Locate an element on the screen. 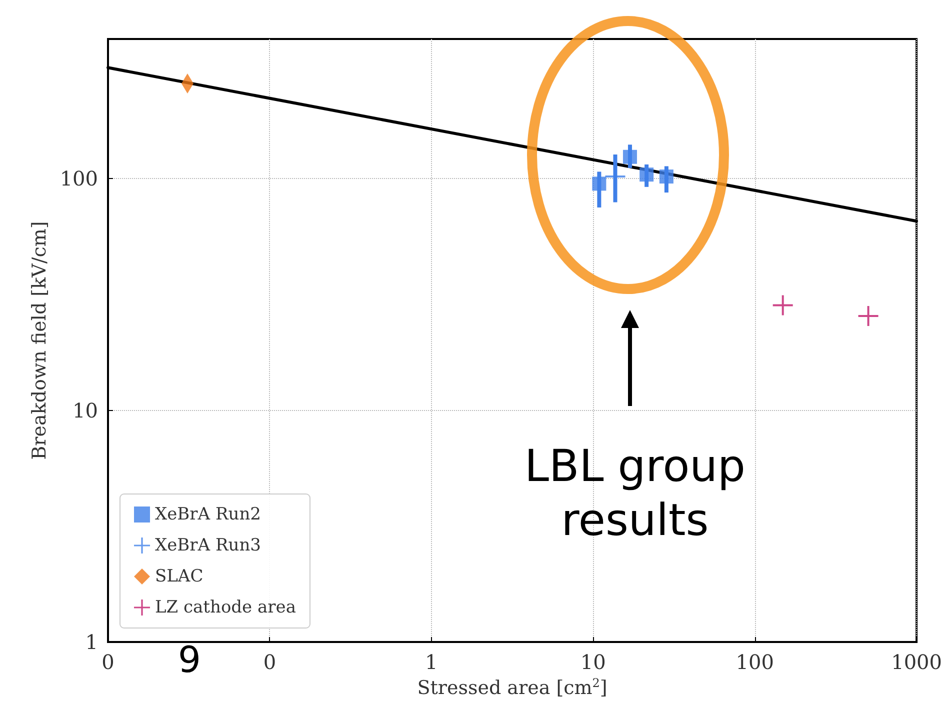 This screenshot has width=945, height=713. x-tick-label: 1 is located at coordinates (431, 662).